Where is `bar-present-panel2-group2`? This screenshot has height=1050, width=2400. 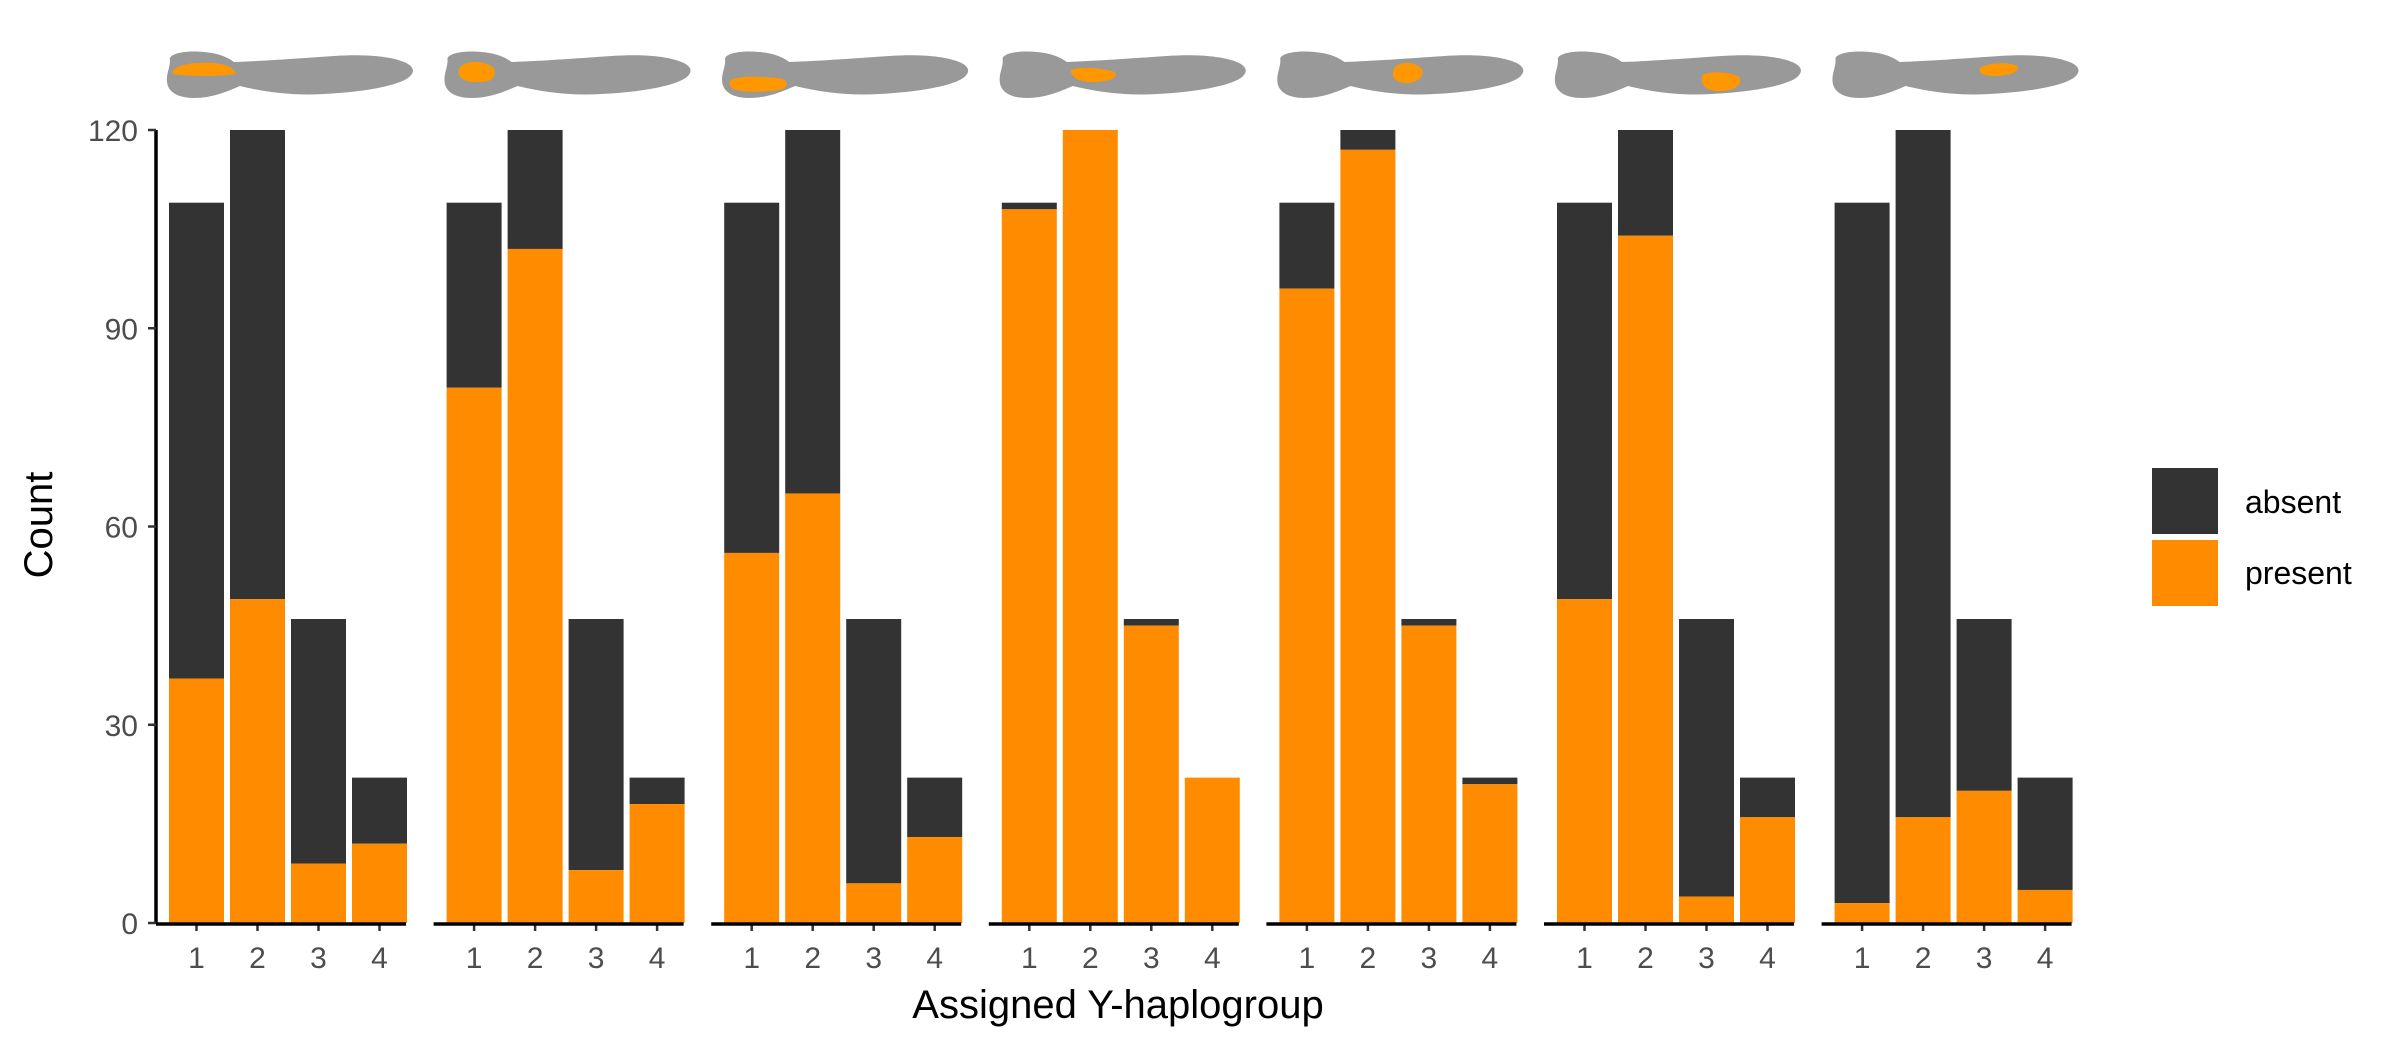 bar-present-panel2-group2 is located at coordinates (535, 585).